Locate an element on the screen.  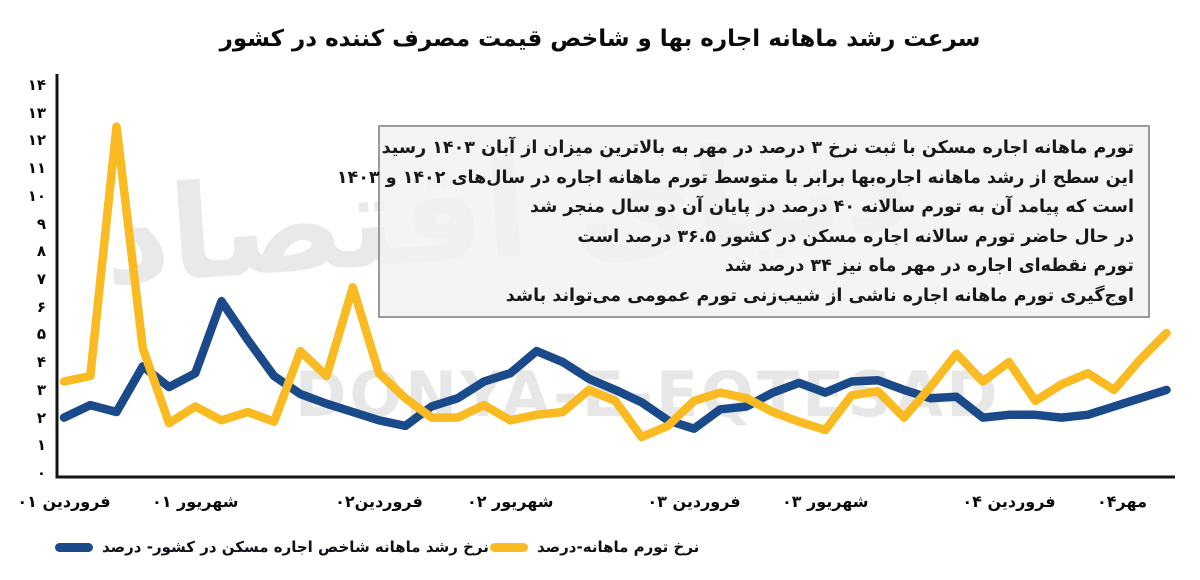
legend-item-cpi: نرخ تورم ماهانه-درصد is located at coordinates (594, 547).